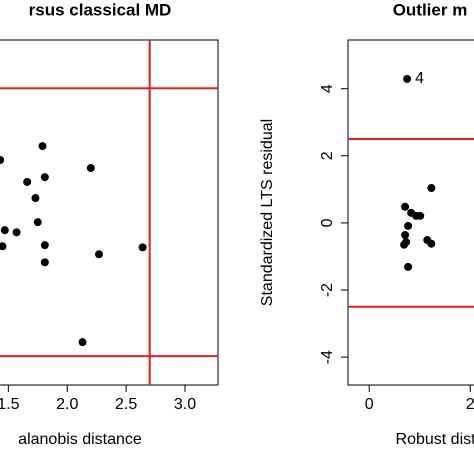 The height and width of the screenshot is (474, 474). What do you see at coordinates (80, 439) in the screenshot?
I see `x-axis-label: alanobis distance` at bounding box center [80, 439].